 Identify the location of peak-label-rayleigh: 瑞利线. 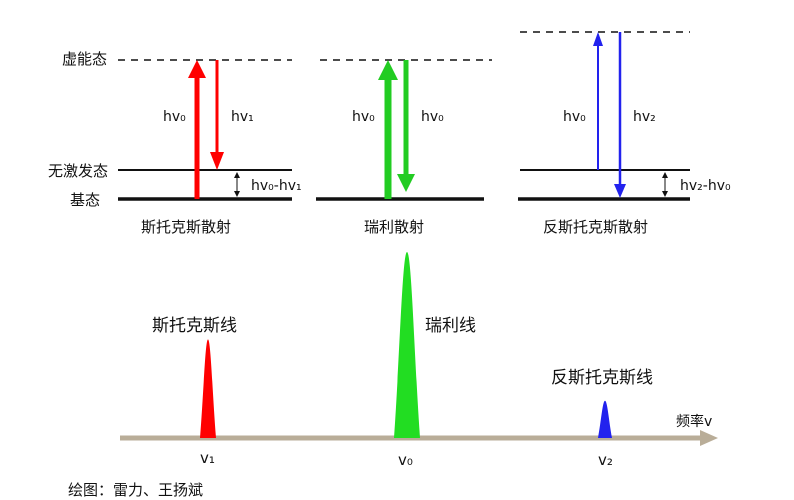
(450, 326).